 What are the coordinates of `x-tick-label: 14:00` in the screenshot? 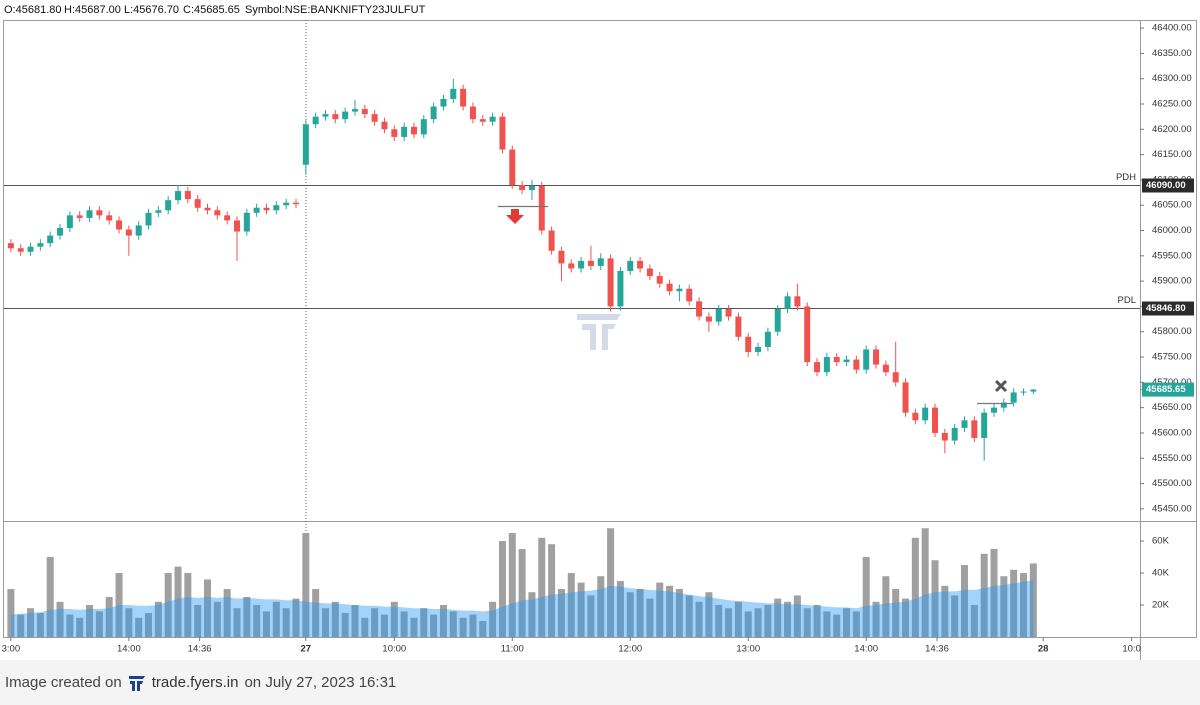 It's located at (866, 649).